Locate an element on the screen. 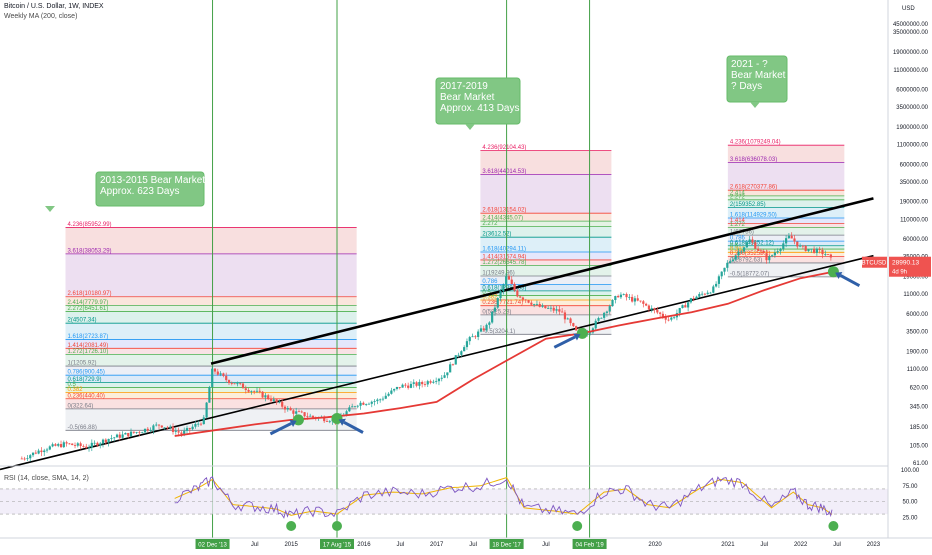  fib-level-label: 0.236(440.40) is located at coordinates (86, 396).